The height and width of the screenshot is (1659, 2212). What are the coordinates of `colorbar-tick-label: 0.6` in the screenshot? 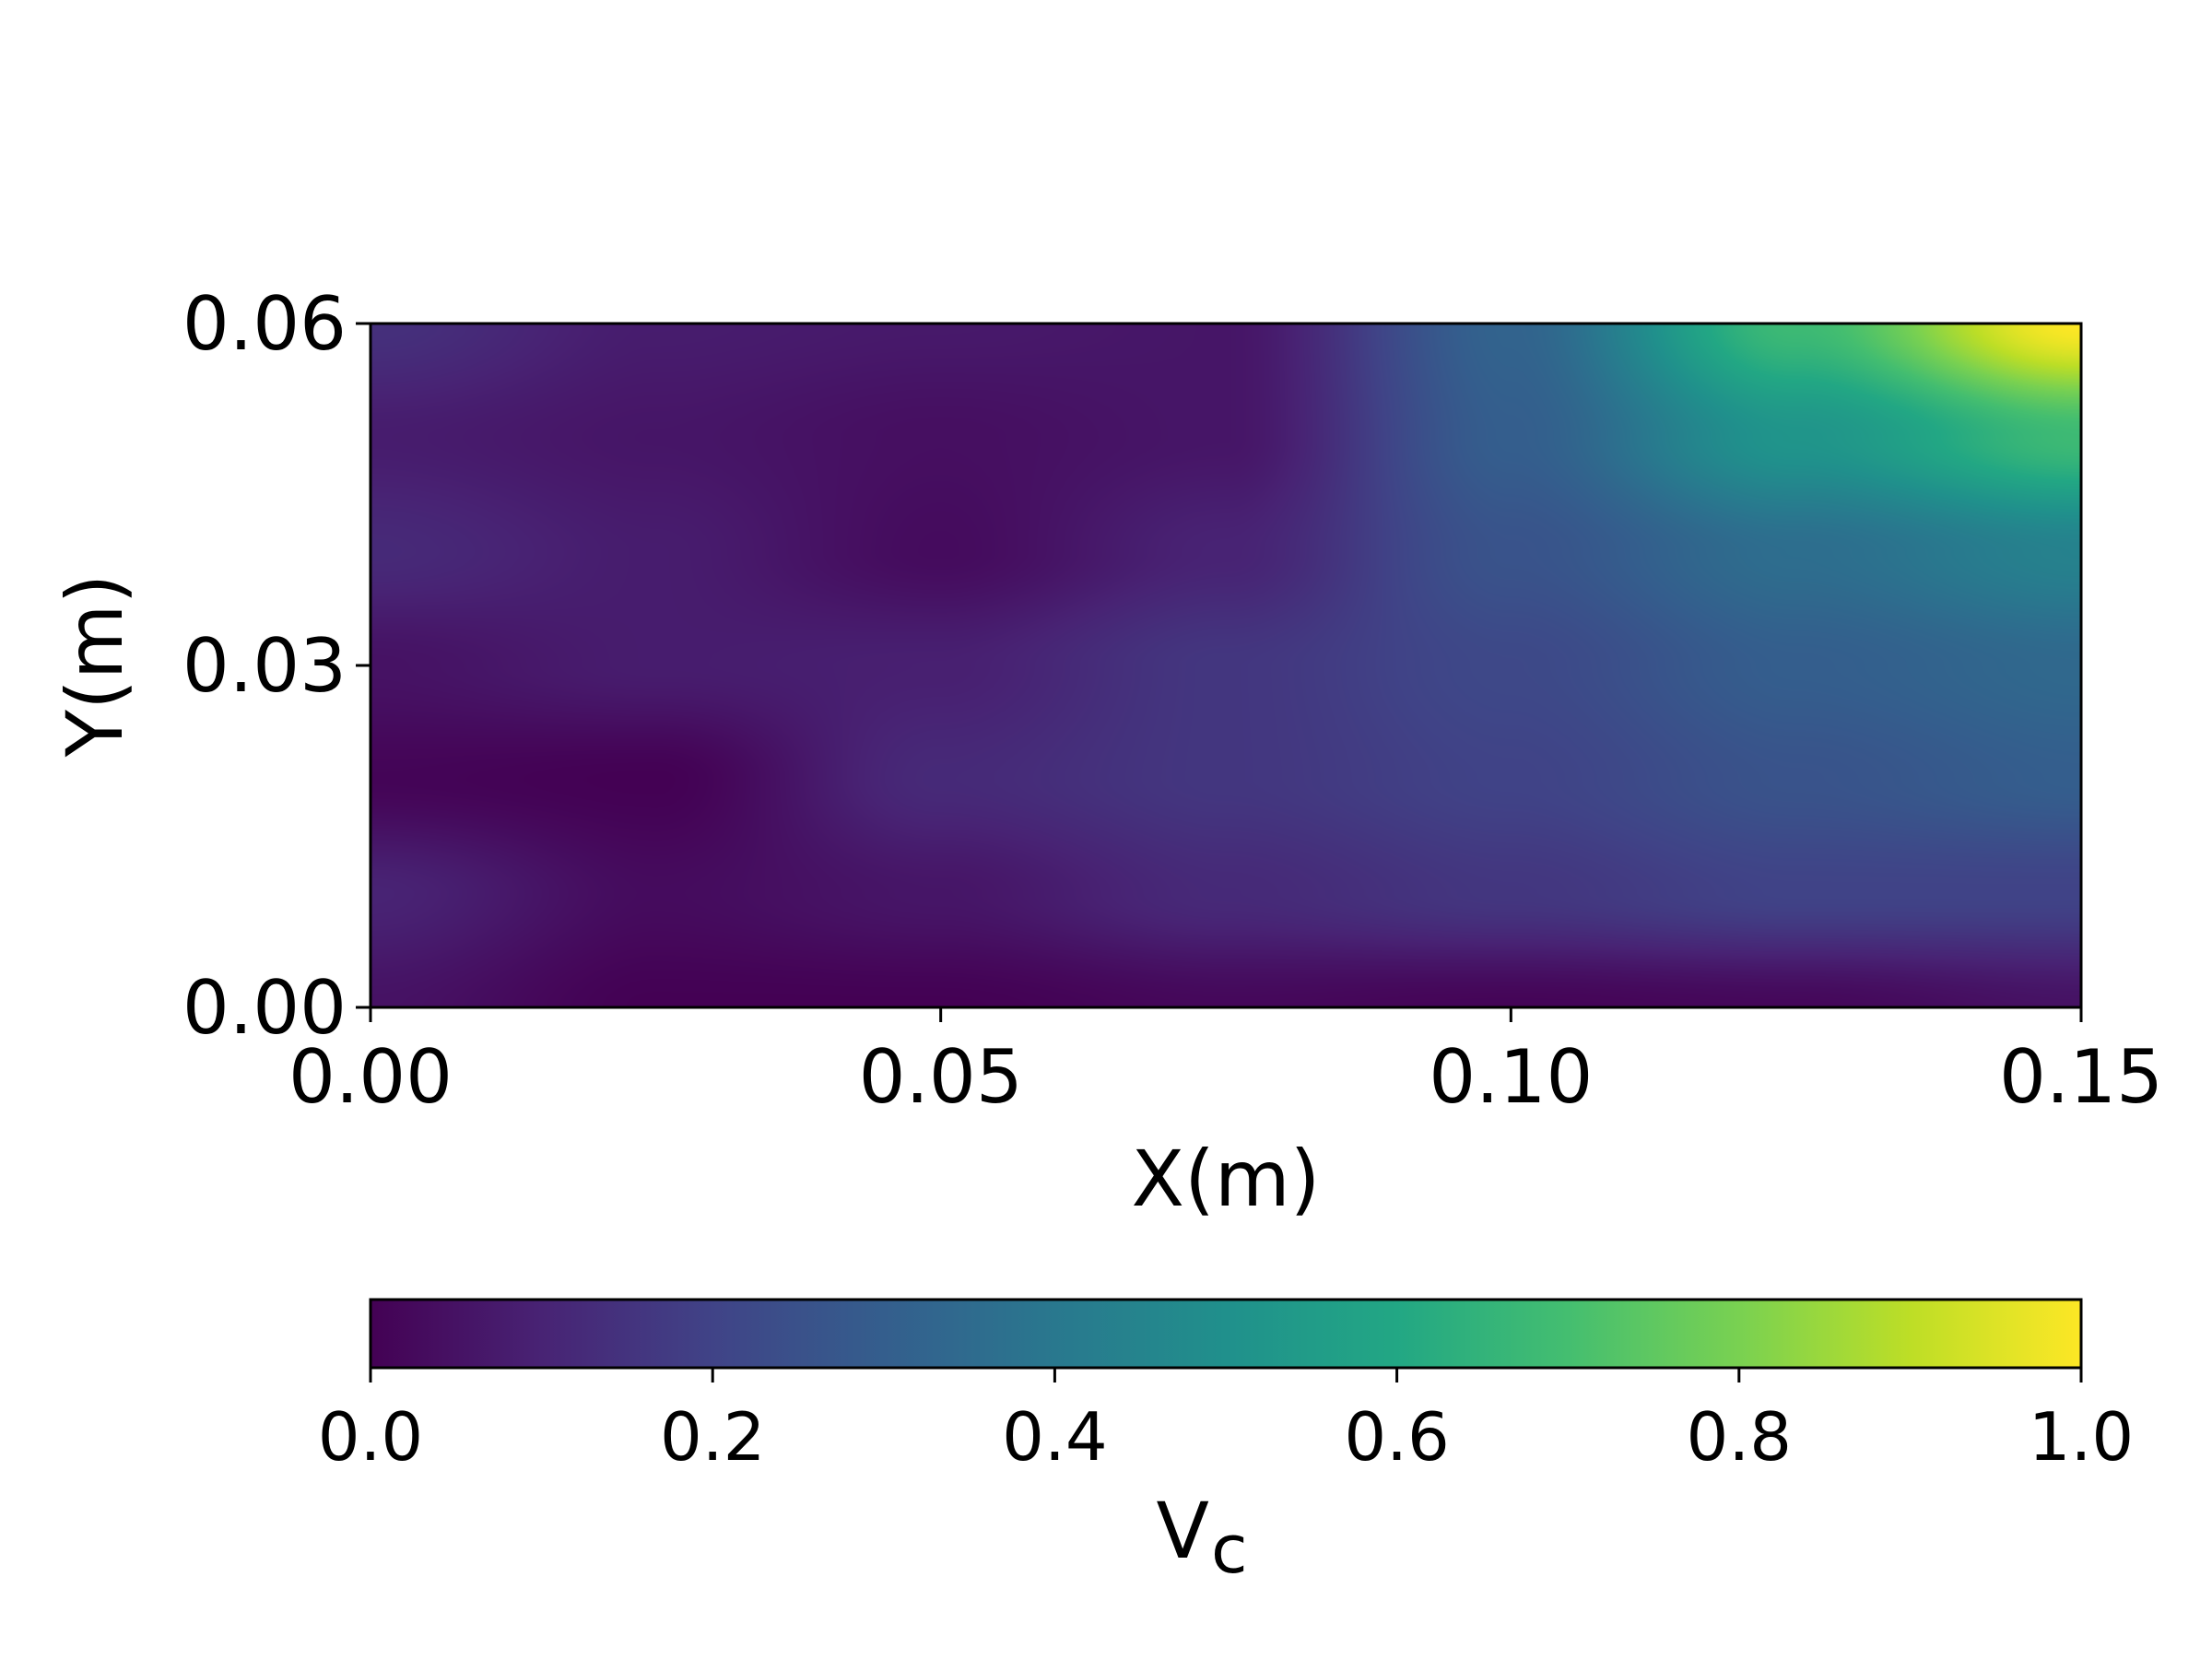 It's located at (1397, 1437).